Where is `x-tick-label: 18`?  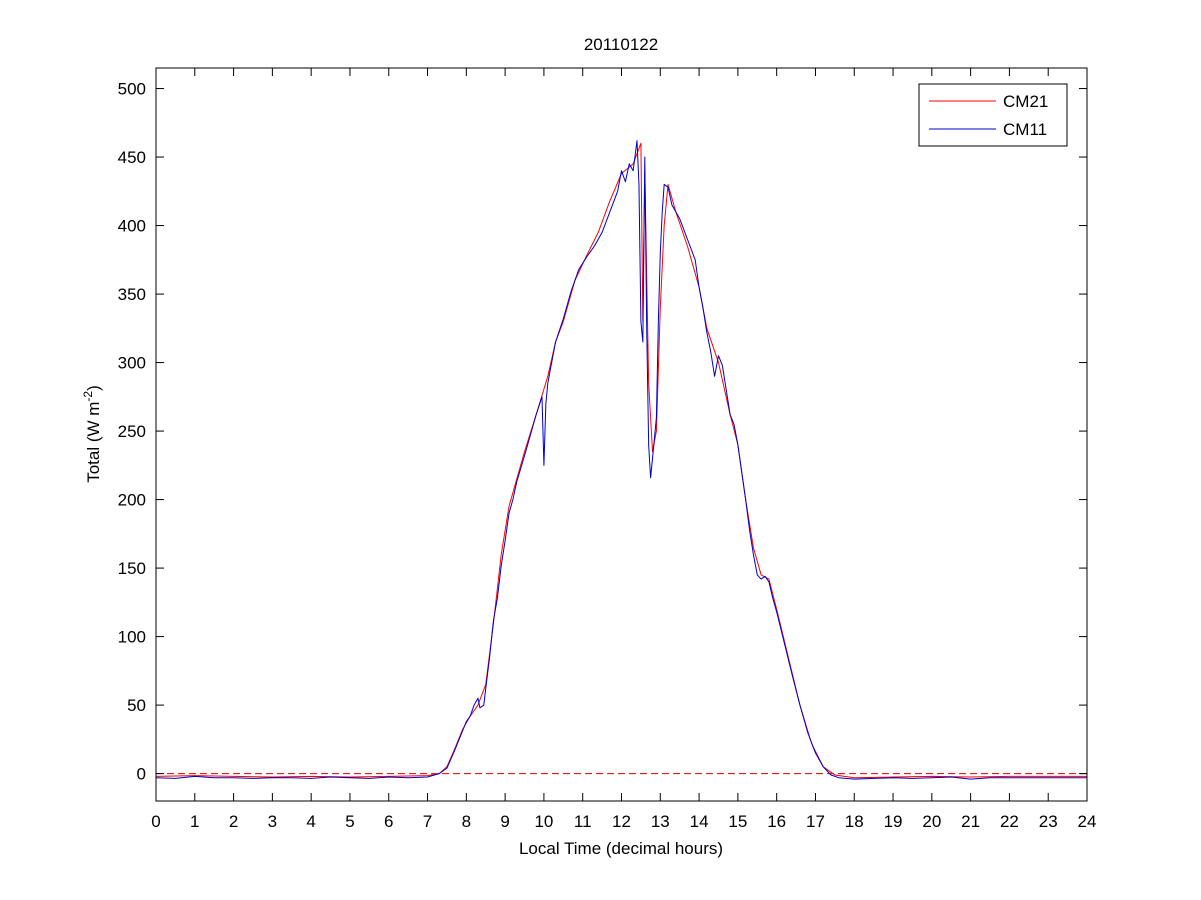
x-tick-label: 18 is located at coordinates (854, 821).